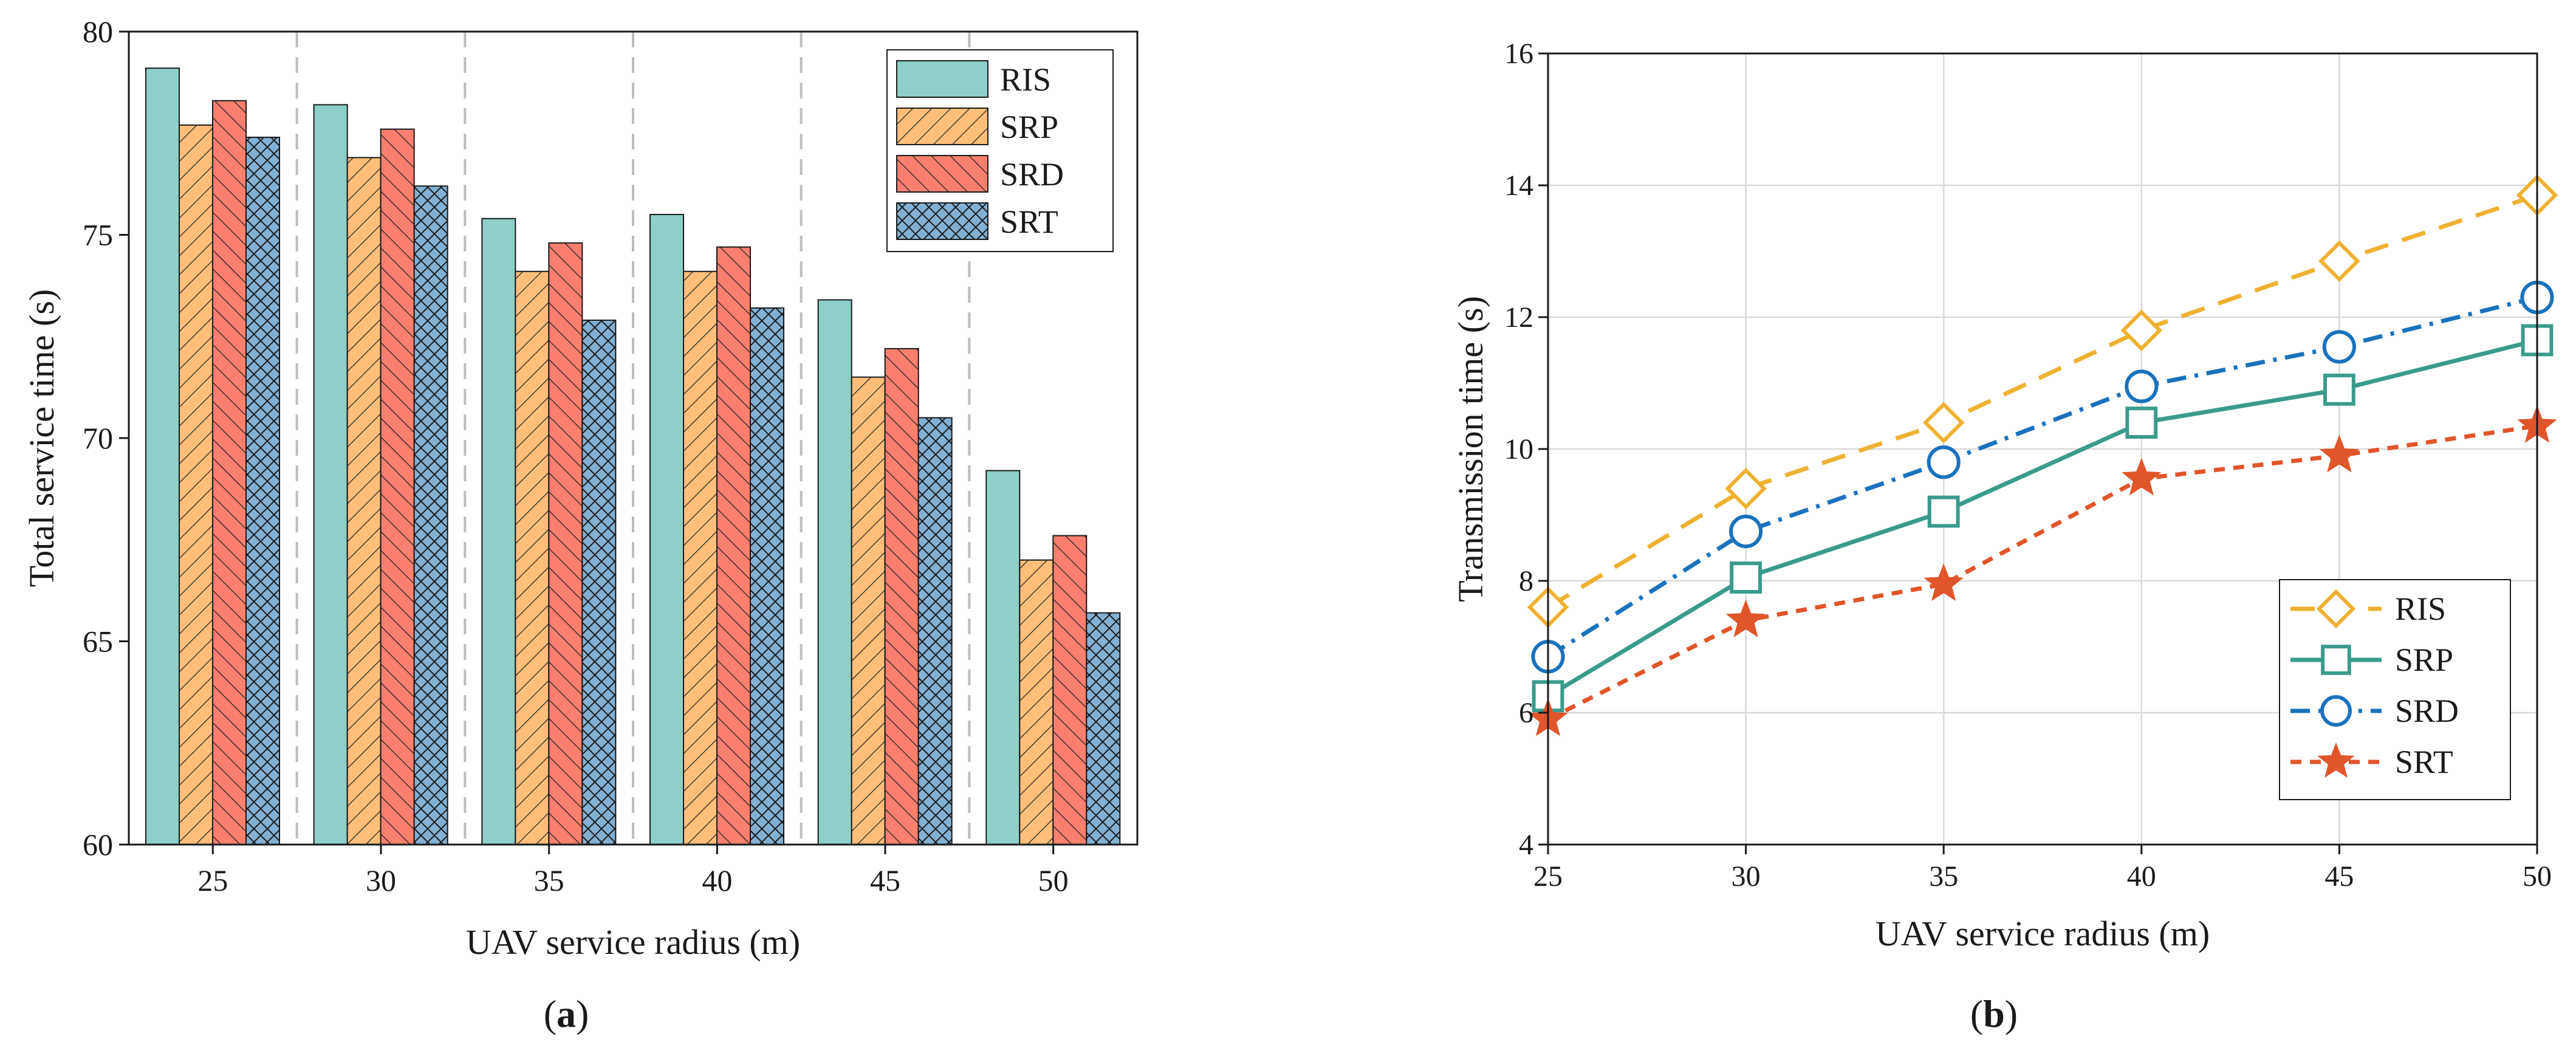 The image size is (2576, 1056). I want to click on series-line-srt, so click(2042, 572).